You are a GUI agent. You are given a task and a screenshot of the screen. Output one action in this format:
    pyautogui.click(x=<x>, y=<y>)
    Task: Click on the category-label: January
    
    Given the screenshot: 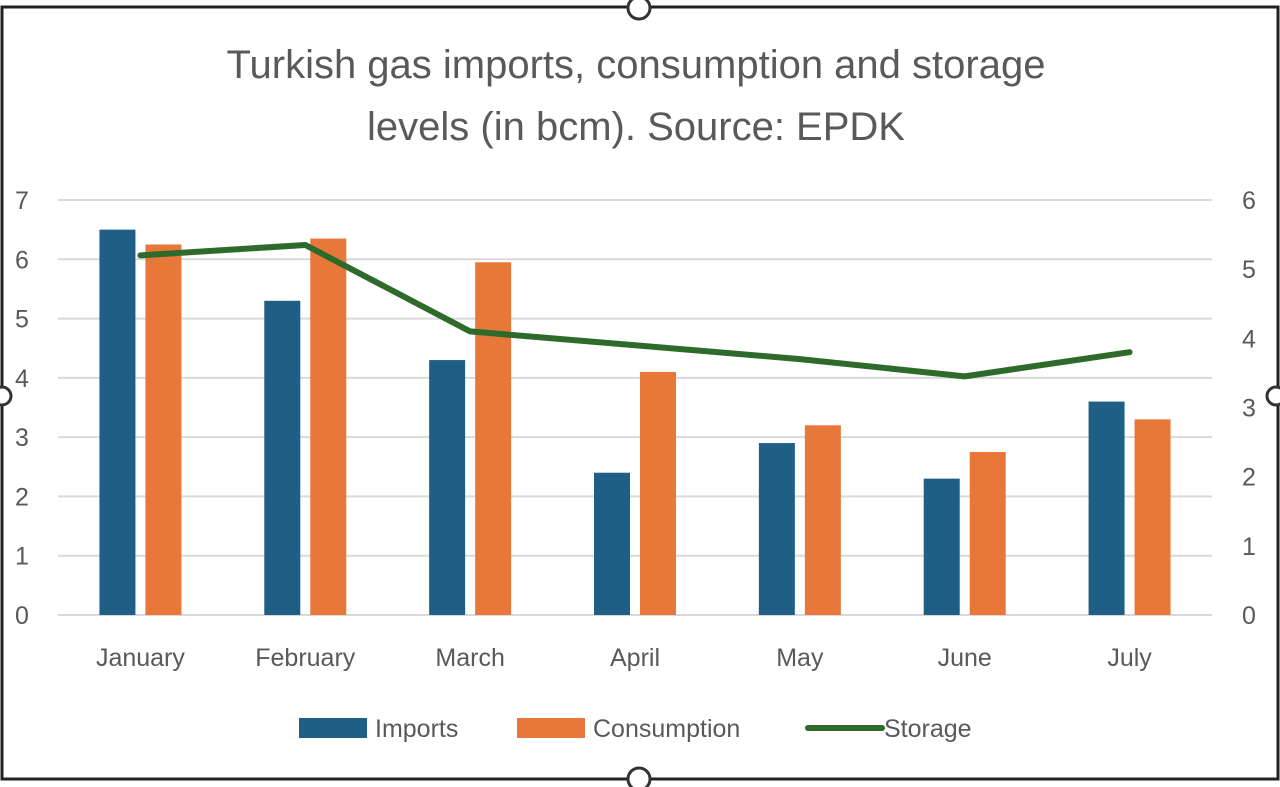 What is the action you would take?
    pyautogui.click(x=140, y=658)
    